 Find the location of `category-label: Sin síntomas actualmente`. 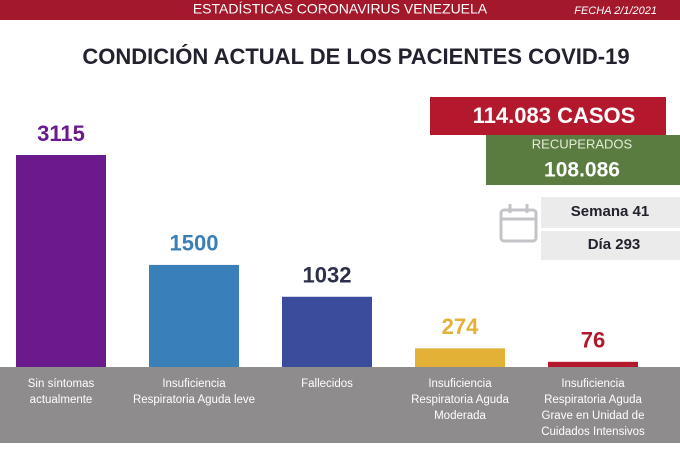

category-label: Sin síntomas actualmente is located at coordinates (61, 392).